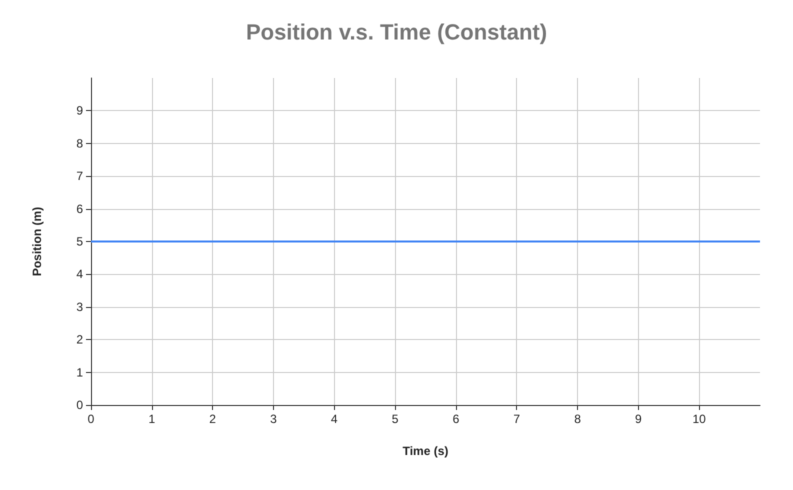  I want to click on x-tick-label: 6, so click(456, 419).